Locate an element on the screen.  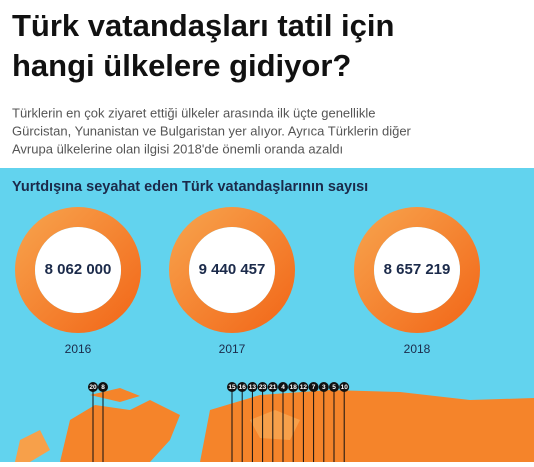
donut-value: 8 657 219 is located at coordinates (417, 269).